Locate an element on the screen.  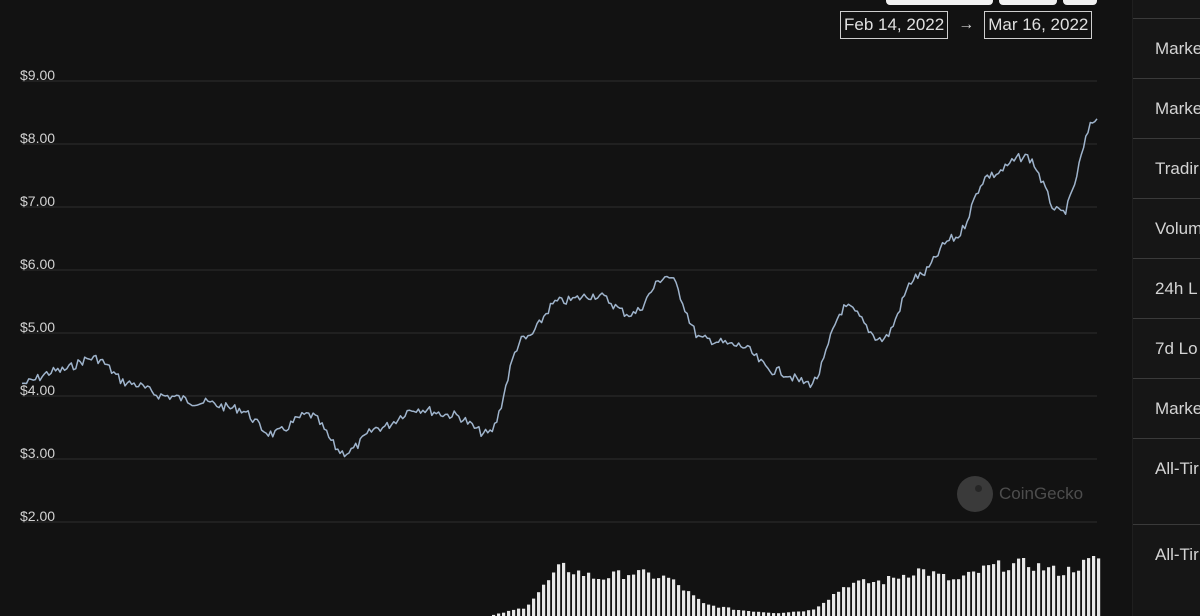
side-row: 24h L is located at coordinates (1166, 288).